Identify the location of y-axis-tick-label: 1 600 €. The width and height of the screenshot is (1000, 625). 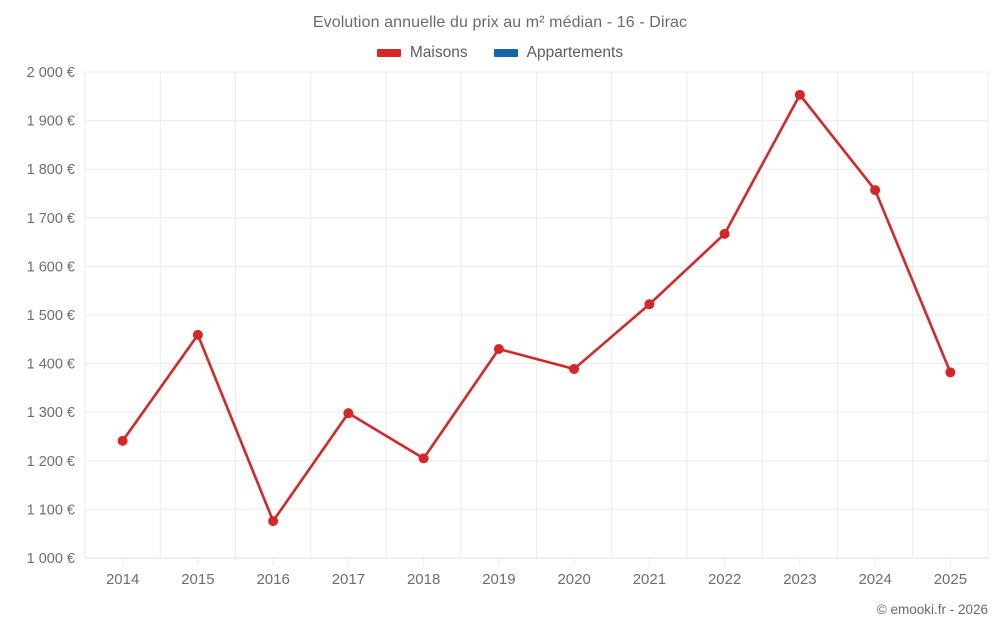
(51, 267).